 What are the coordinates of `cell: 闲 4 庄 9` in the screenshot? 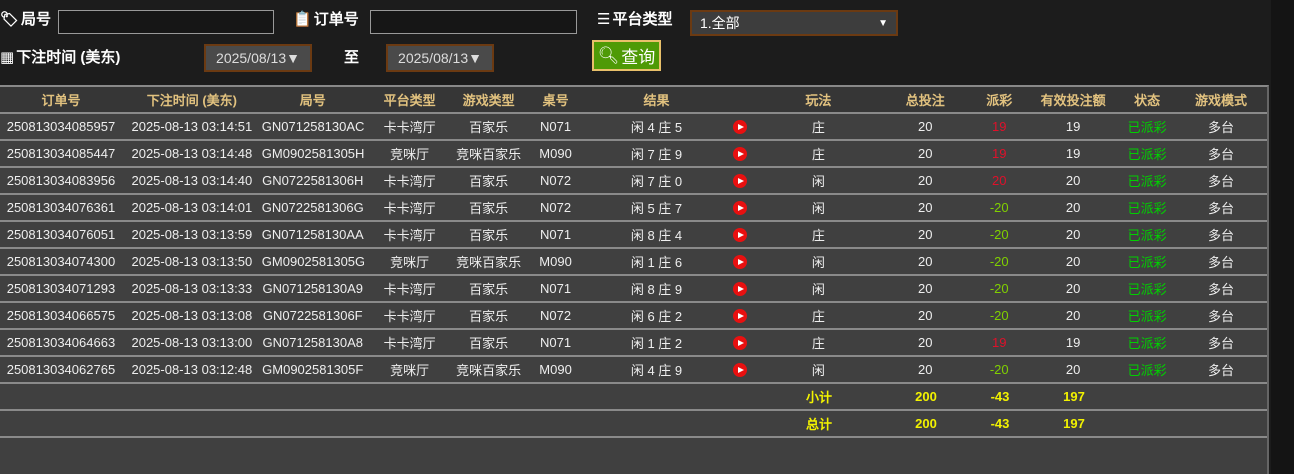 It's located at (656, 370).